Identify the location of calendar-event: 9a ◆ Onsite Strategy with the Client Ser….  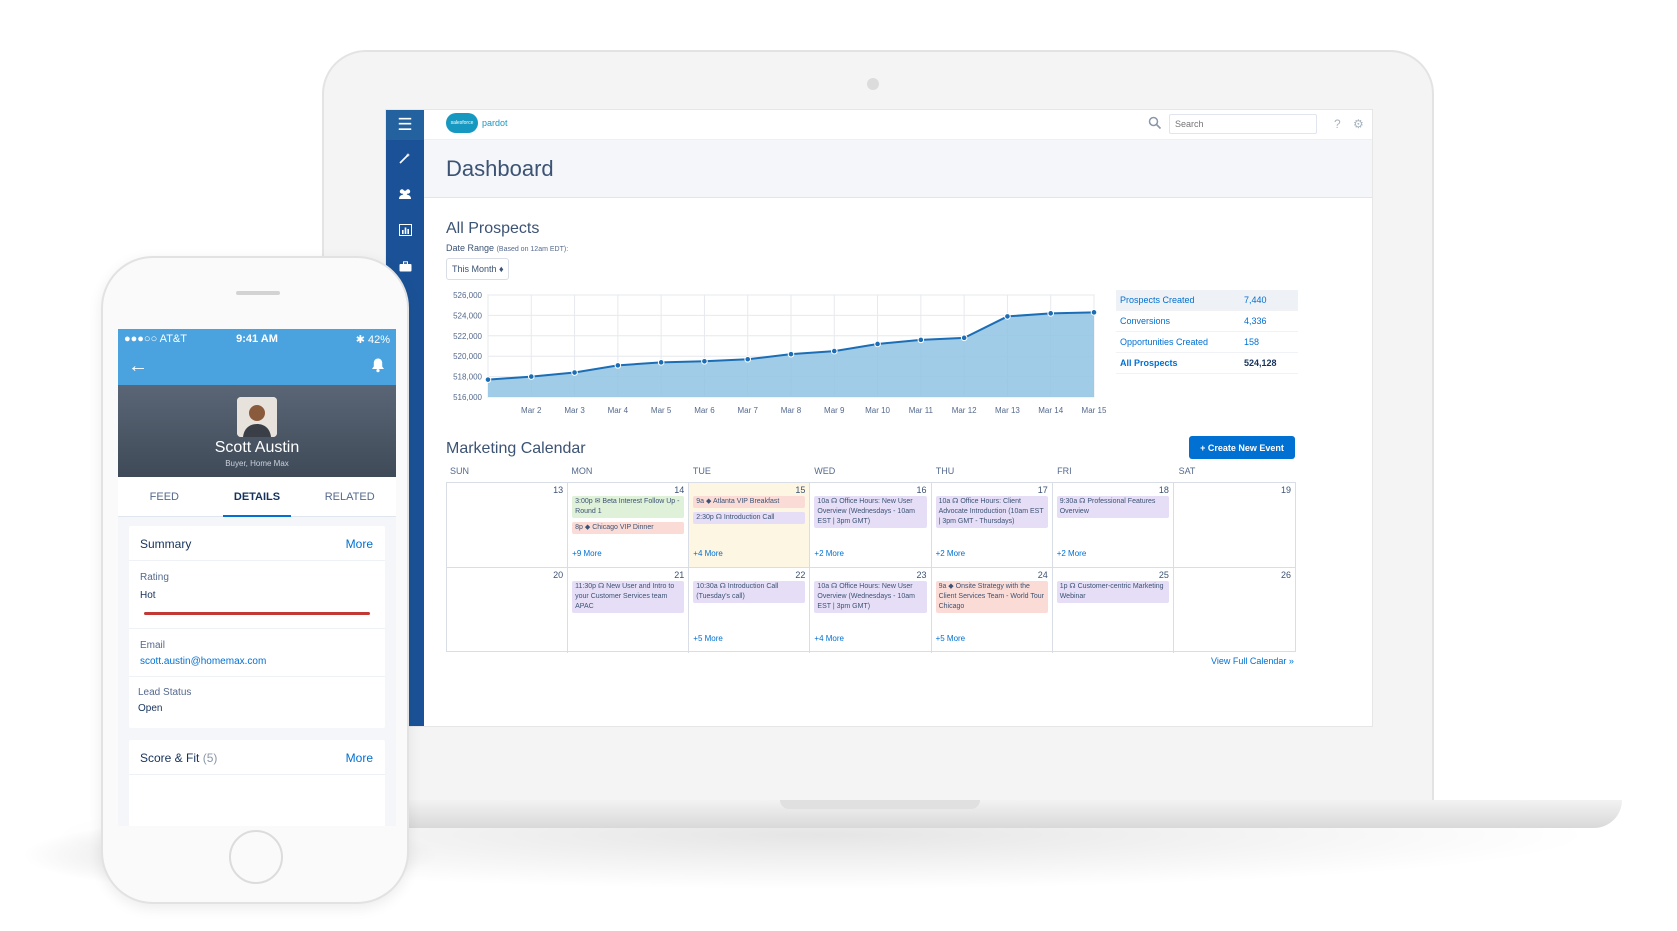
(991, 597).